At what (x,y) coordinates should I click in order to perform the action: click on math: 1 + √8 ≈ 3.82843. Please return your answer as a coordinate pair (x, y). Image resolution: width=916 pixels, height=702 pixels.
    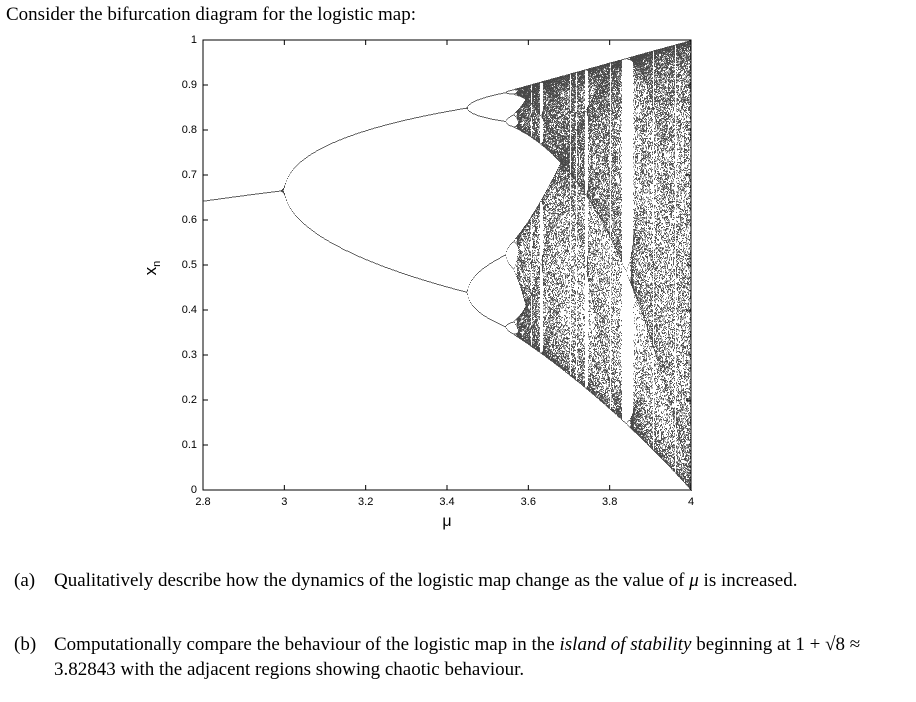
    Looking at the image, I should click on (457, 657).